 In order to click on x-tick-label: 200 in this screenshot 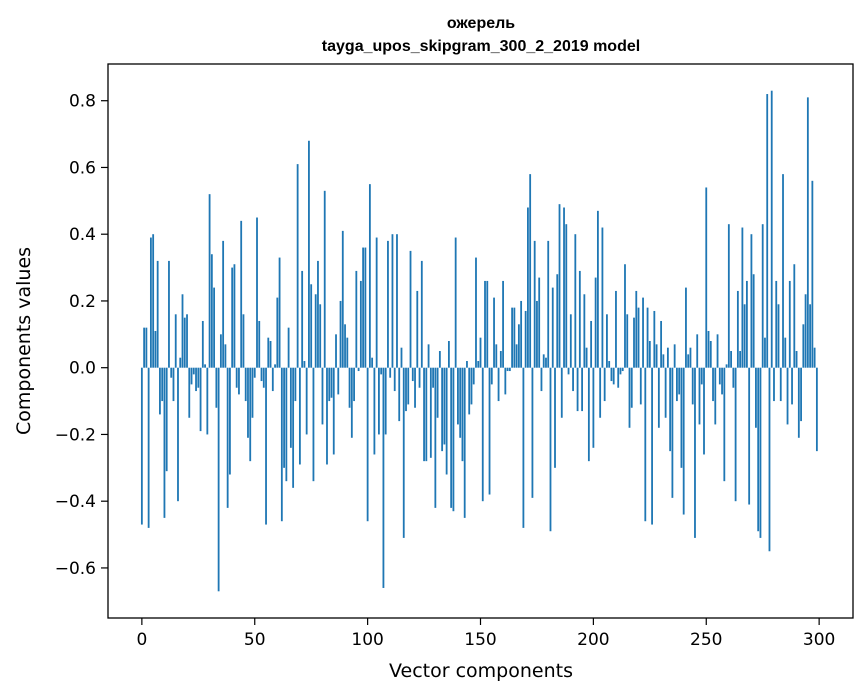, I will do `click(593, 640)`.